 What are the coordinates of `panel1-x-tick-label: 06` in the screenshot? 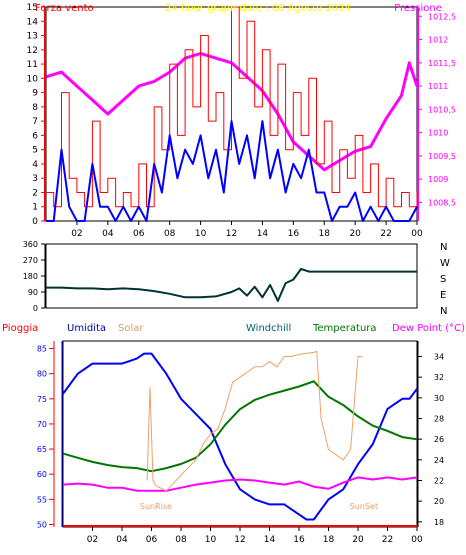 It's located at (139, 234).